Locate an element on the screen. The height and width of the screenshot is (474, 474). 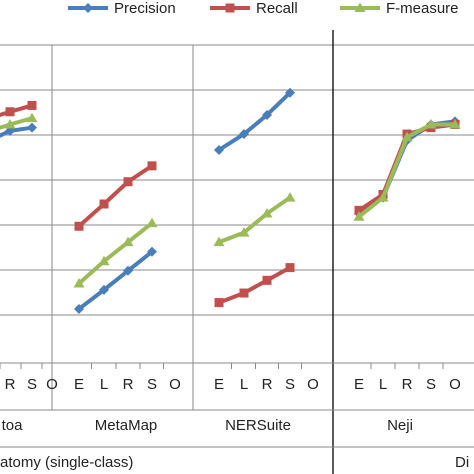
panel-label: MetaMap is located at coordinates (126, 425).